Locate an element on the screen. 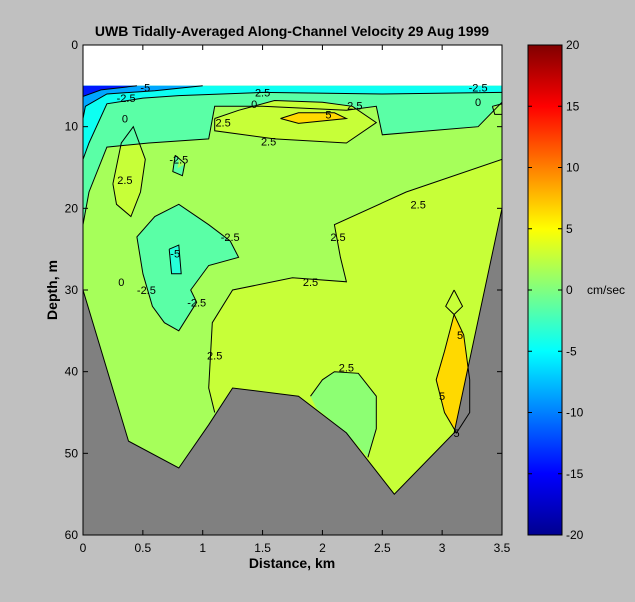 The image size is (635, 602). x-tick-label: 0 is located at coordinates (83, 548).